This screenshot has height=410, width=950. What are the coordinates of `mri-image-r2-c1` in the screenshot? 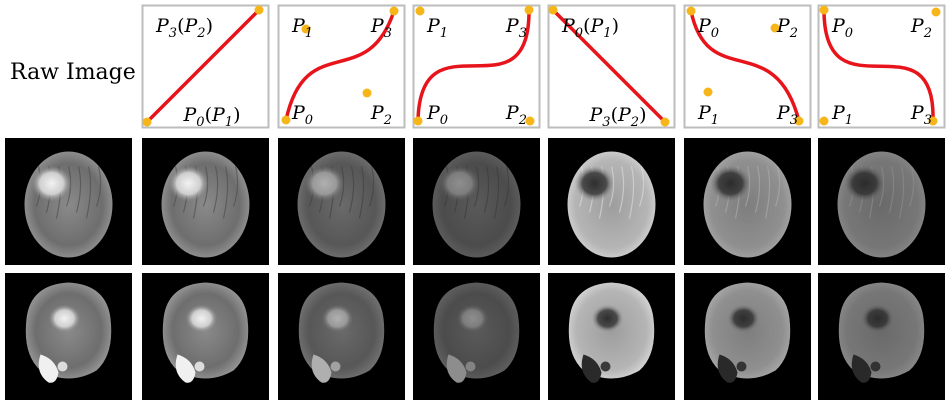 It's located at (68, 336).